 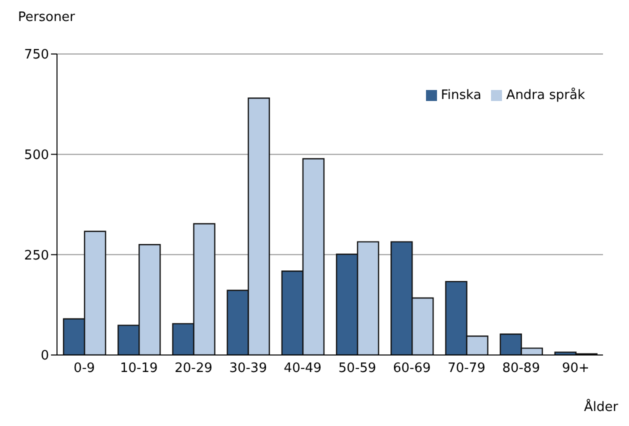 What do you see at coordinates (36, 55) in the screenshot?
I see `y-tick-label: 750` at bounding box center [36, 55].